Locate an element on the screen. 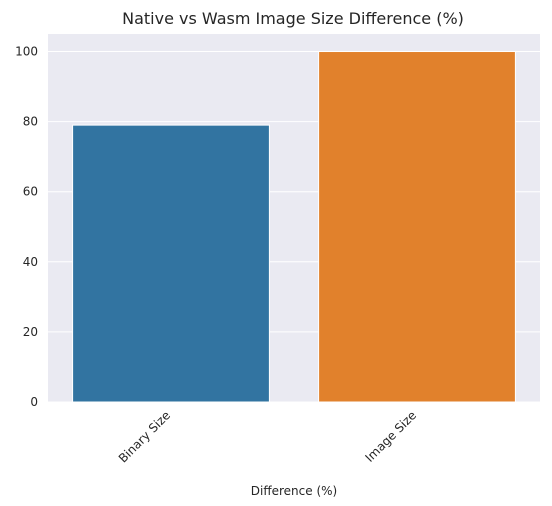  y-tick-label: 60 is located at coordinates (30, 192).